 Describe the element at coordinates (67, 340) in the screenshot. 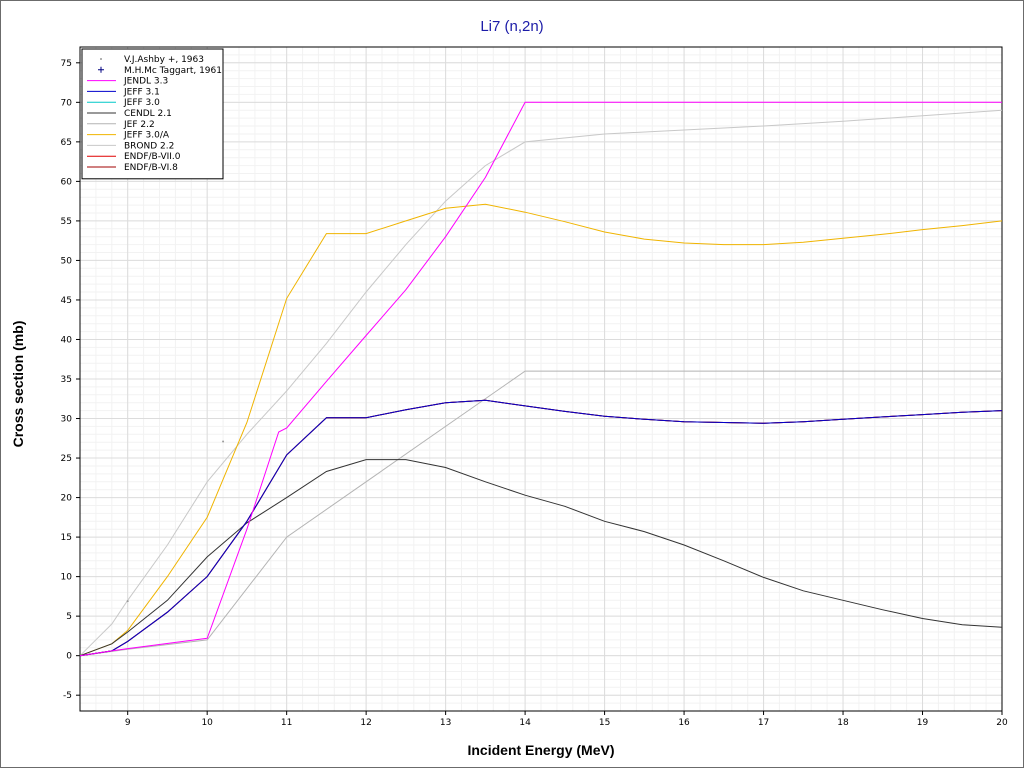

I see `y-tick-label: 40` at that location.